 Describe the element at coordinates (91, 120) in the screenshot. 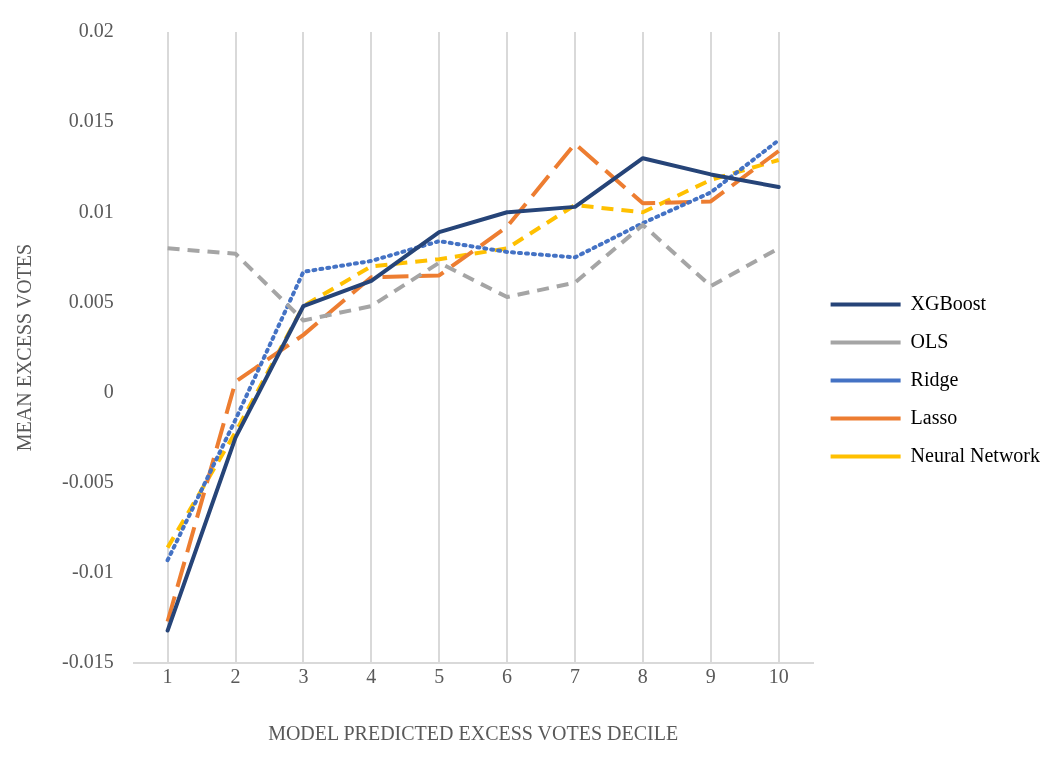

I see `y-tick-label: 0.015` at that location.